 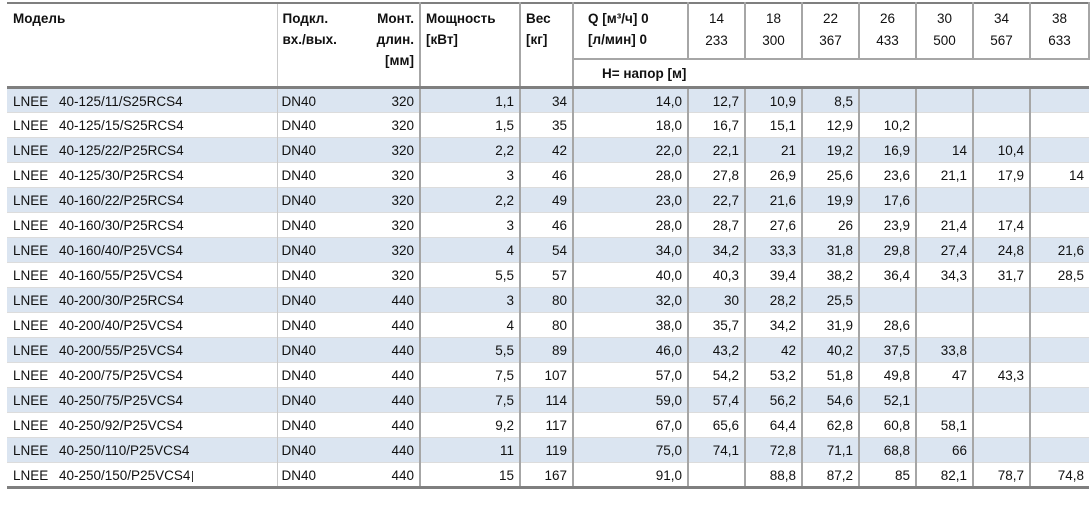 I want to click on weight-cell: 119, so click(x=546, y=450).